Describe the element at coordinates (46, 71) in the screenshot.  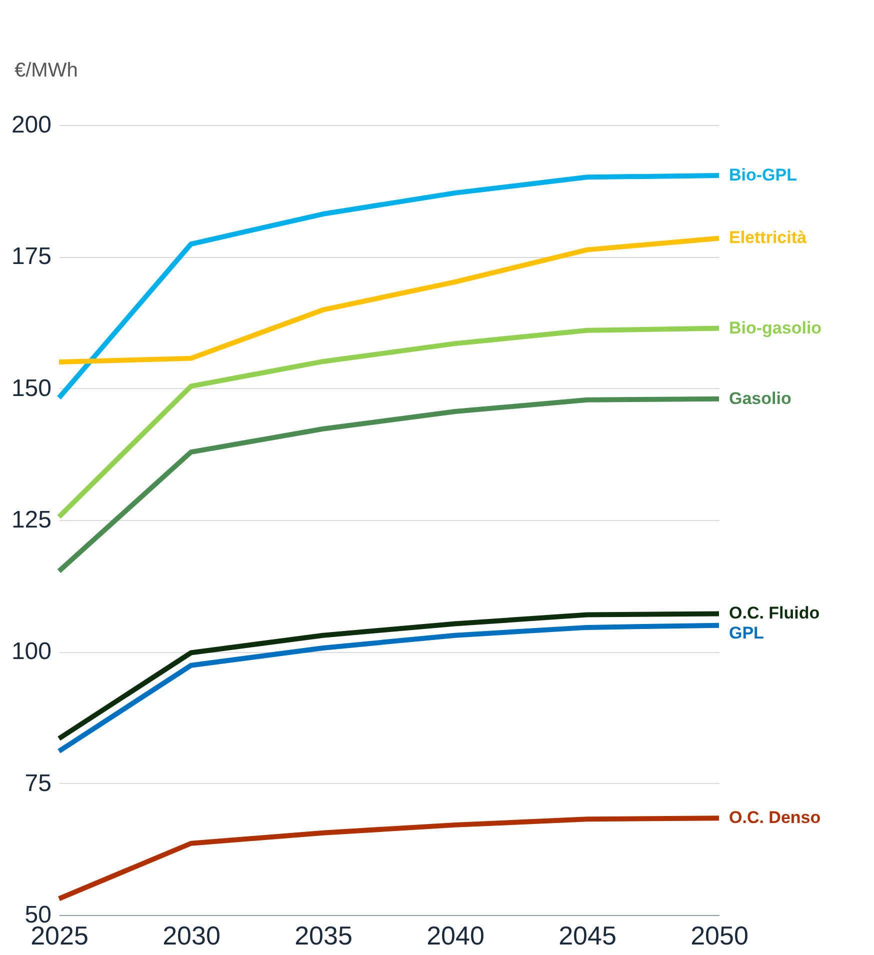
I see `y-axis-title: €/MWh` at that location.